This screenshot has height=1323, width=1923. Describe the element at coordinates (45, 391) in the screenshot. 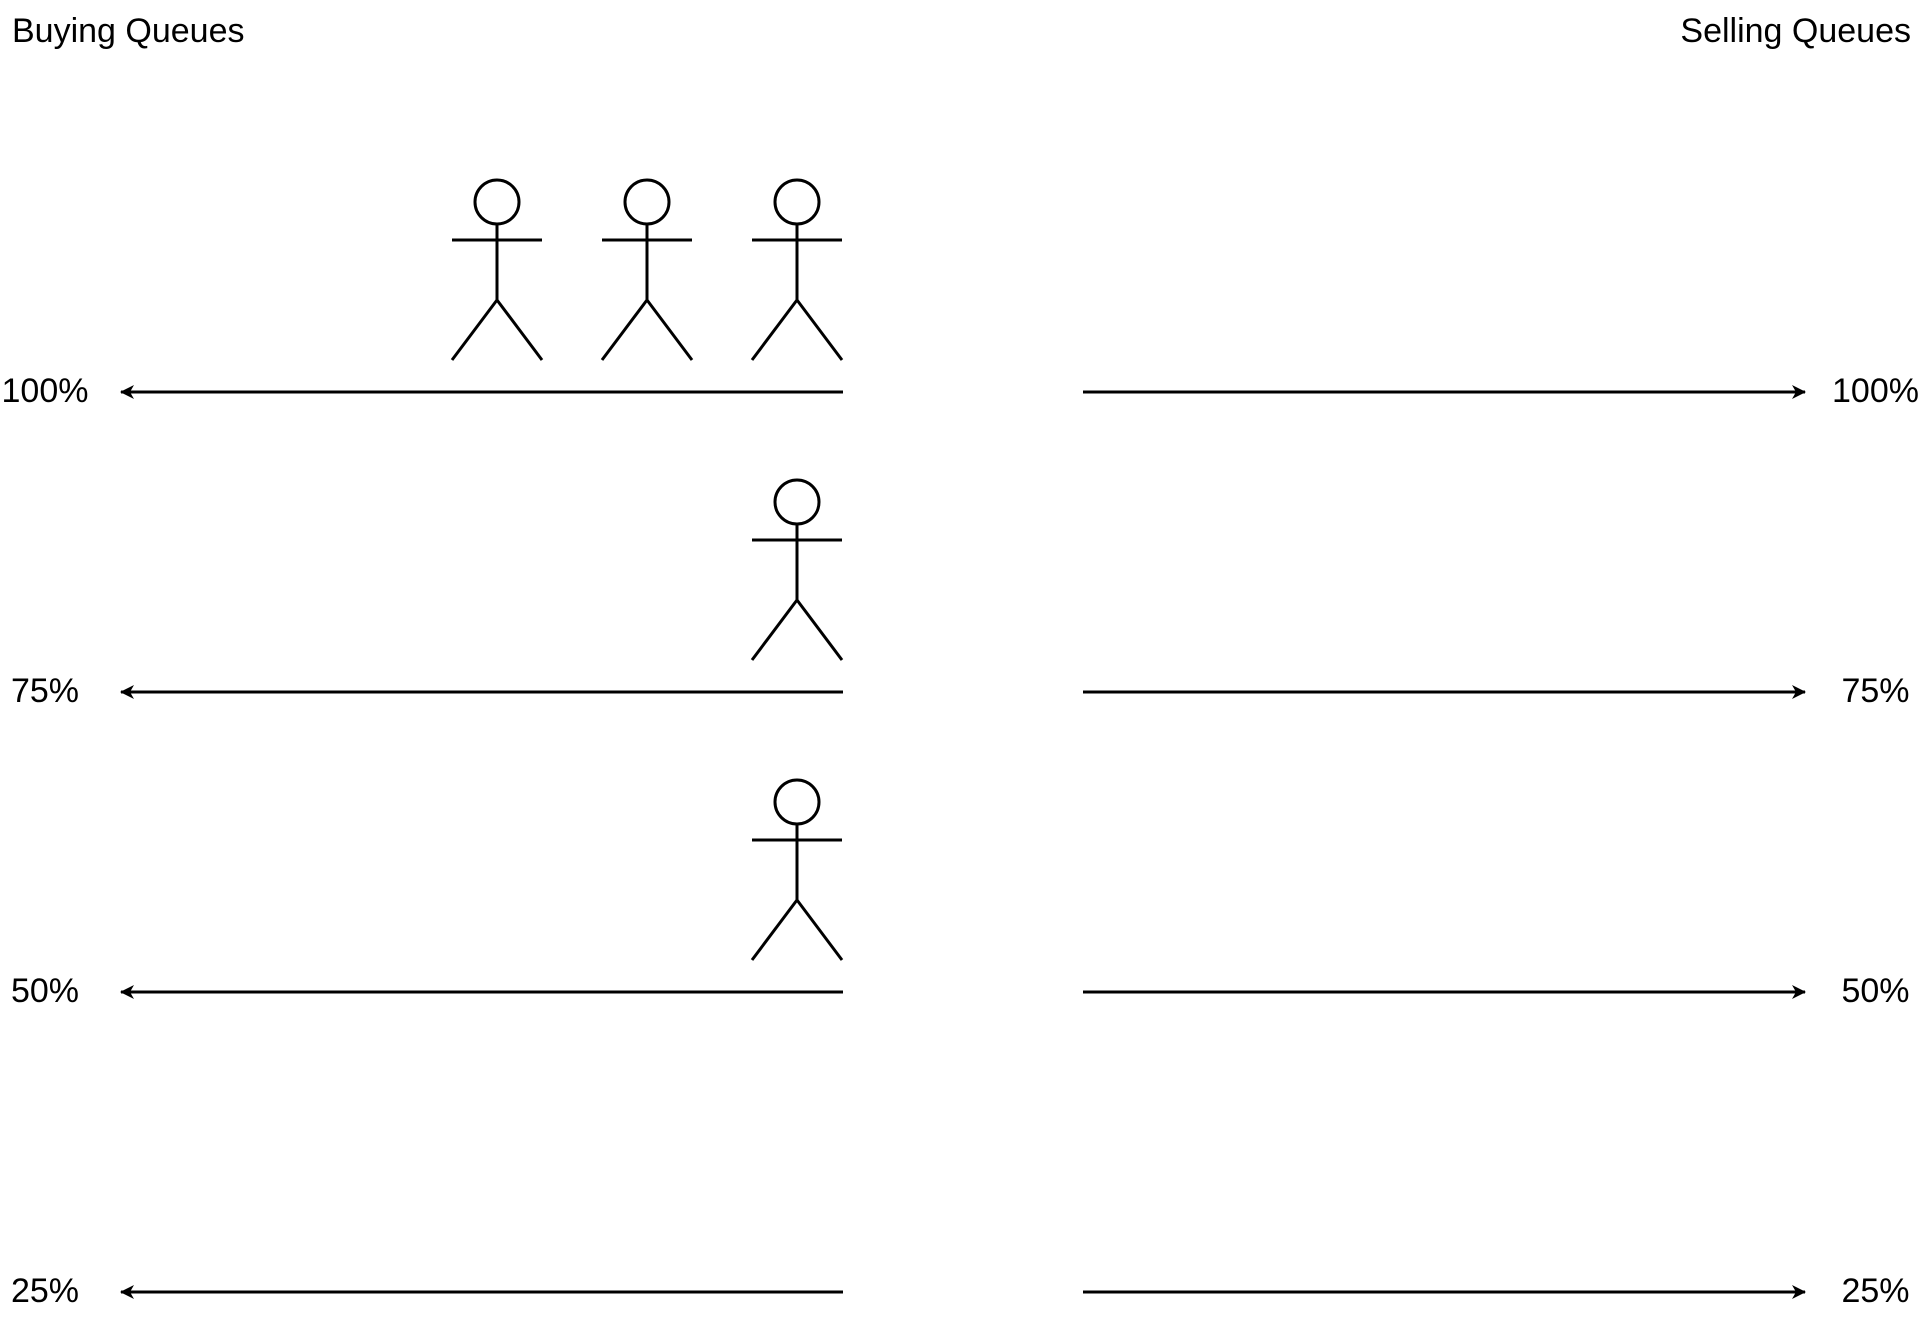

I see `buying-level-label-100: 100%` at that location.